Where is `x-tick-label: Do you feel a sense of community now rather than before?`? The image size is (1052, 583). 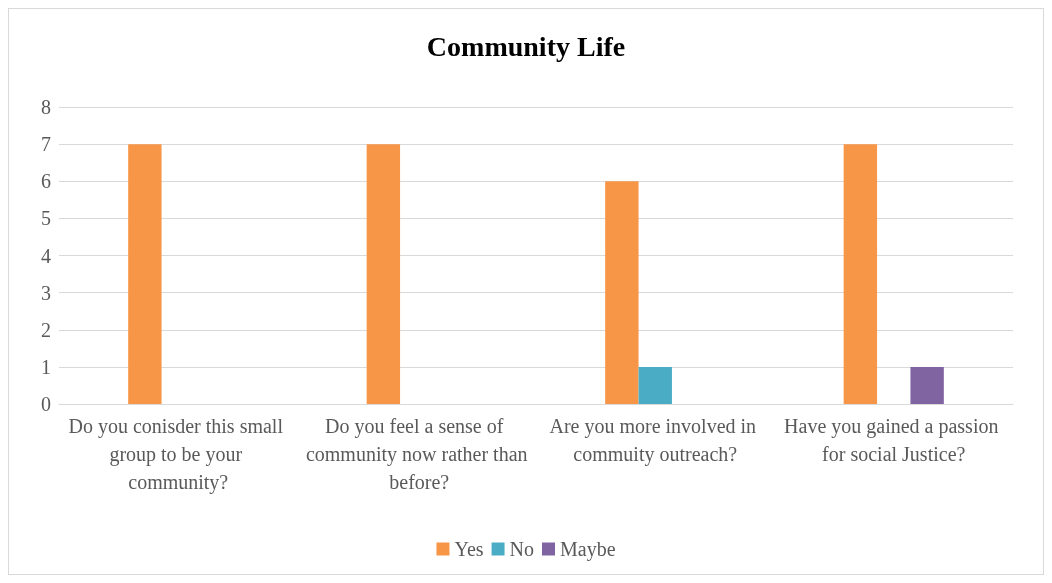
x-tick-label: Do you feel a sense of community now rather than before? is located at coordinates (416, 454).